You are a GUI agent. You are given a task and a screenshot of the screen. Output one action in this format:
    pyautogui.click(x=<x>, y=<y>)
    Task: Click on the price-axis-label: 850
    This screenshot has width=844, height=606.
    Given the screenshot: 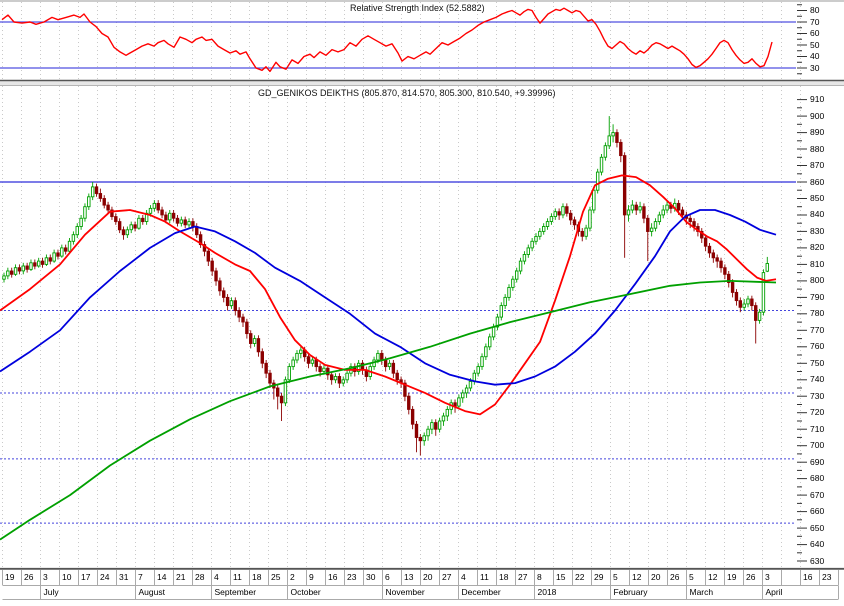 What is the action you would take?
    pyautogui.click(x=817, y=197)
    